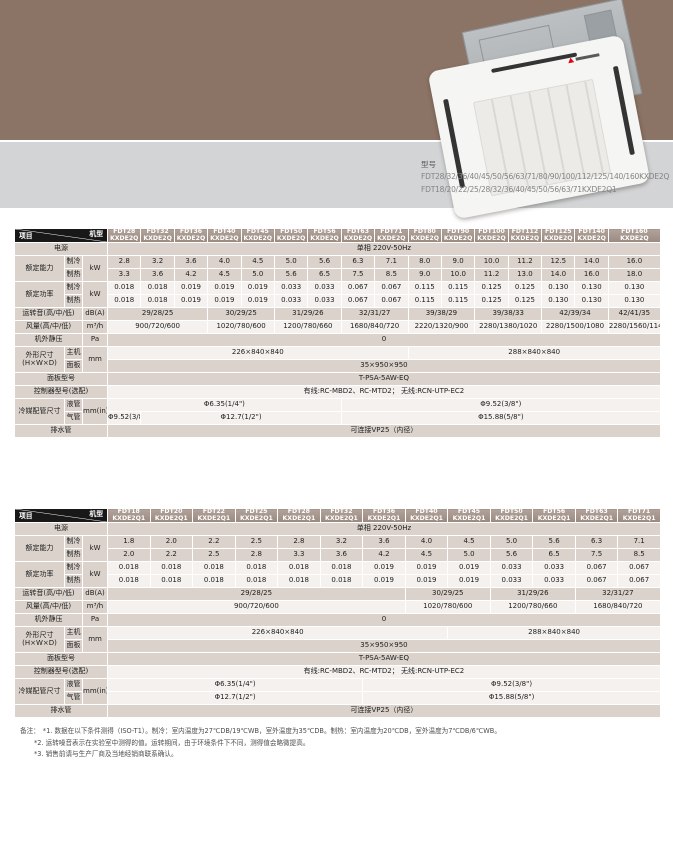  What do you see at coordinates (634, 235) in the screenshot?
I see `model-header-cell: FDT160 KXDE2Q` at bounding box center [634, 235].